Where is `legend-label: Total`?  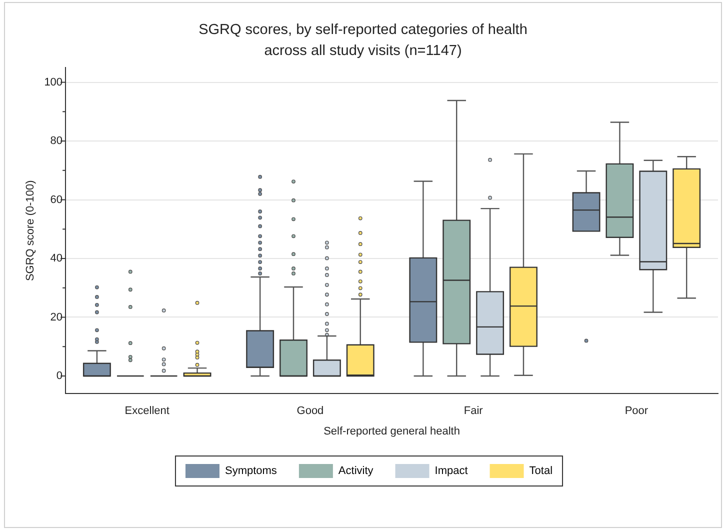
legend-label: Total is located at coordinates (541, 471).